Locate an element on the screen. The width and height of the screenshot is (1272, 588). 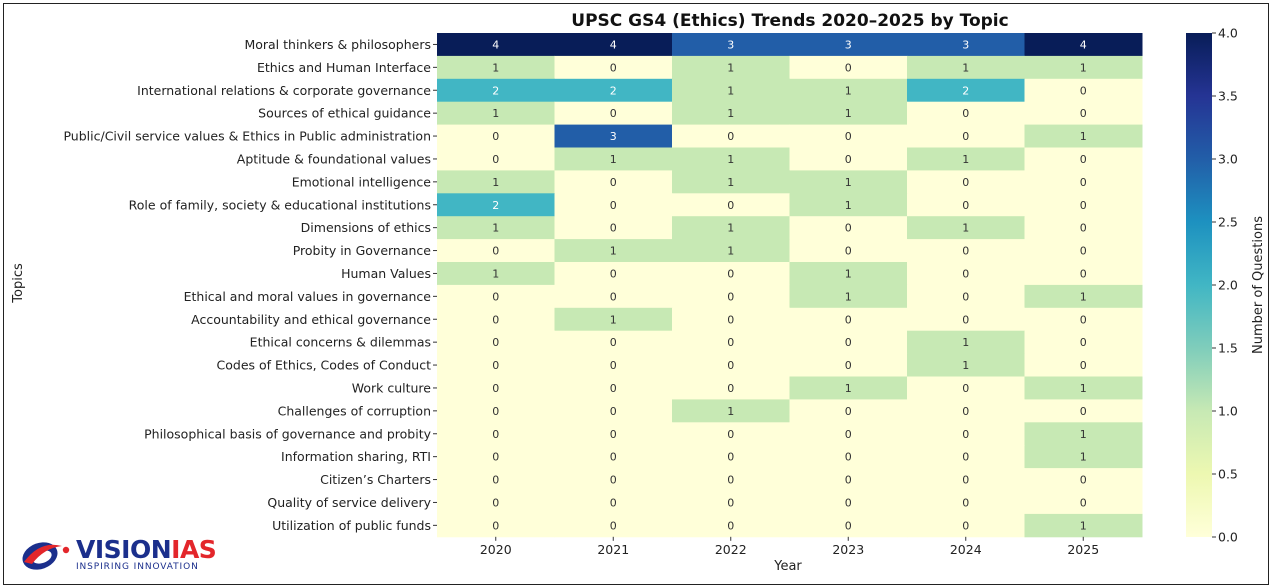
row-label: Ethics and Human Interface is located at coordinates (344, 67).